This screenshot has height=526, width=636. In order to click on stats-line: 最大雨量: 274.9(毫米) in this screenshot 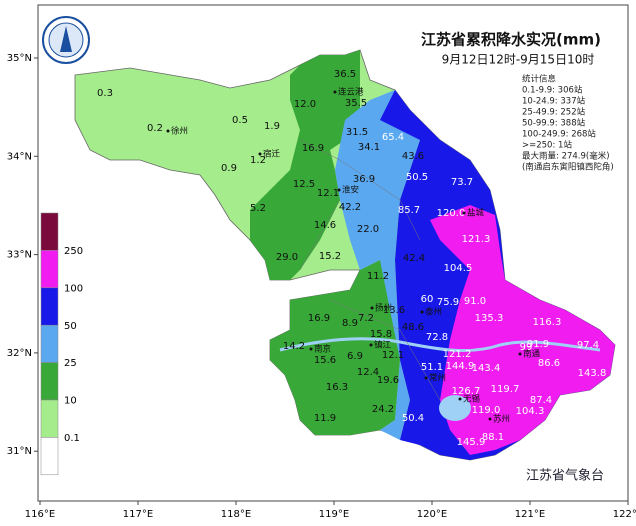, I will do `click(566, 156)`.